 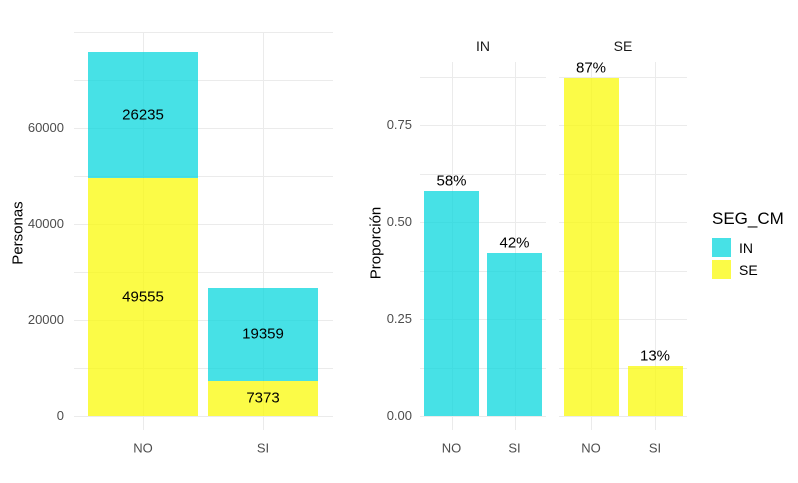 I want to click on y-tick-label: 0.25, so click(x=399, y=318).